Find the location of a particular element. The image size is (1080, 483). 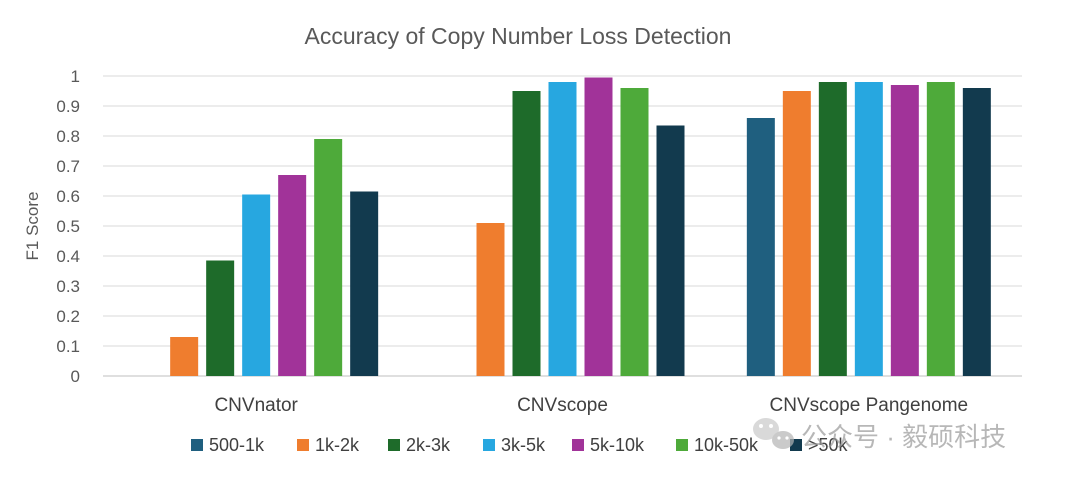

legend-label: 3k-5k is located at coordinates (523, 445).